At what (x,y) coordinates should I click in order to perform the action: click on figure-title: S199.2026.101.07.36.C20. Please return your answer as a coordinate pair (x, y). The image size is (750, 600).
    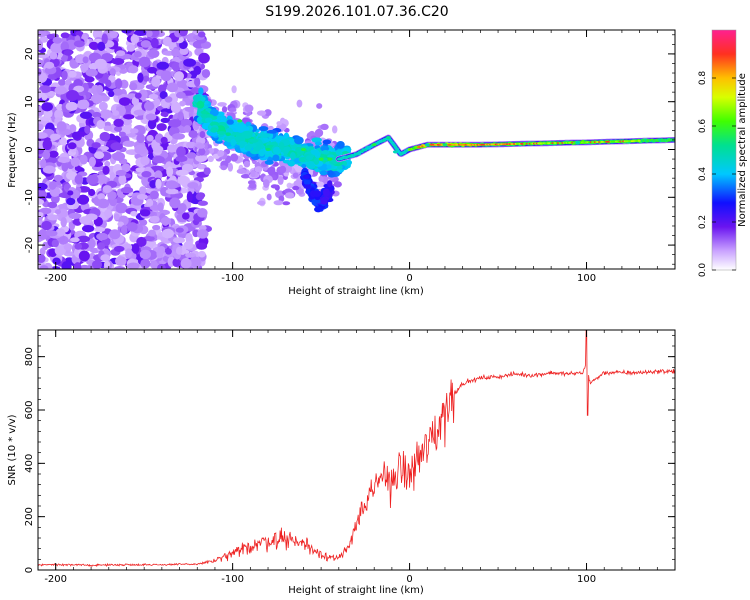
    Looking at the image, I should click on (356, 12).